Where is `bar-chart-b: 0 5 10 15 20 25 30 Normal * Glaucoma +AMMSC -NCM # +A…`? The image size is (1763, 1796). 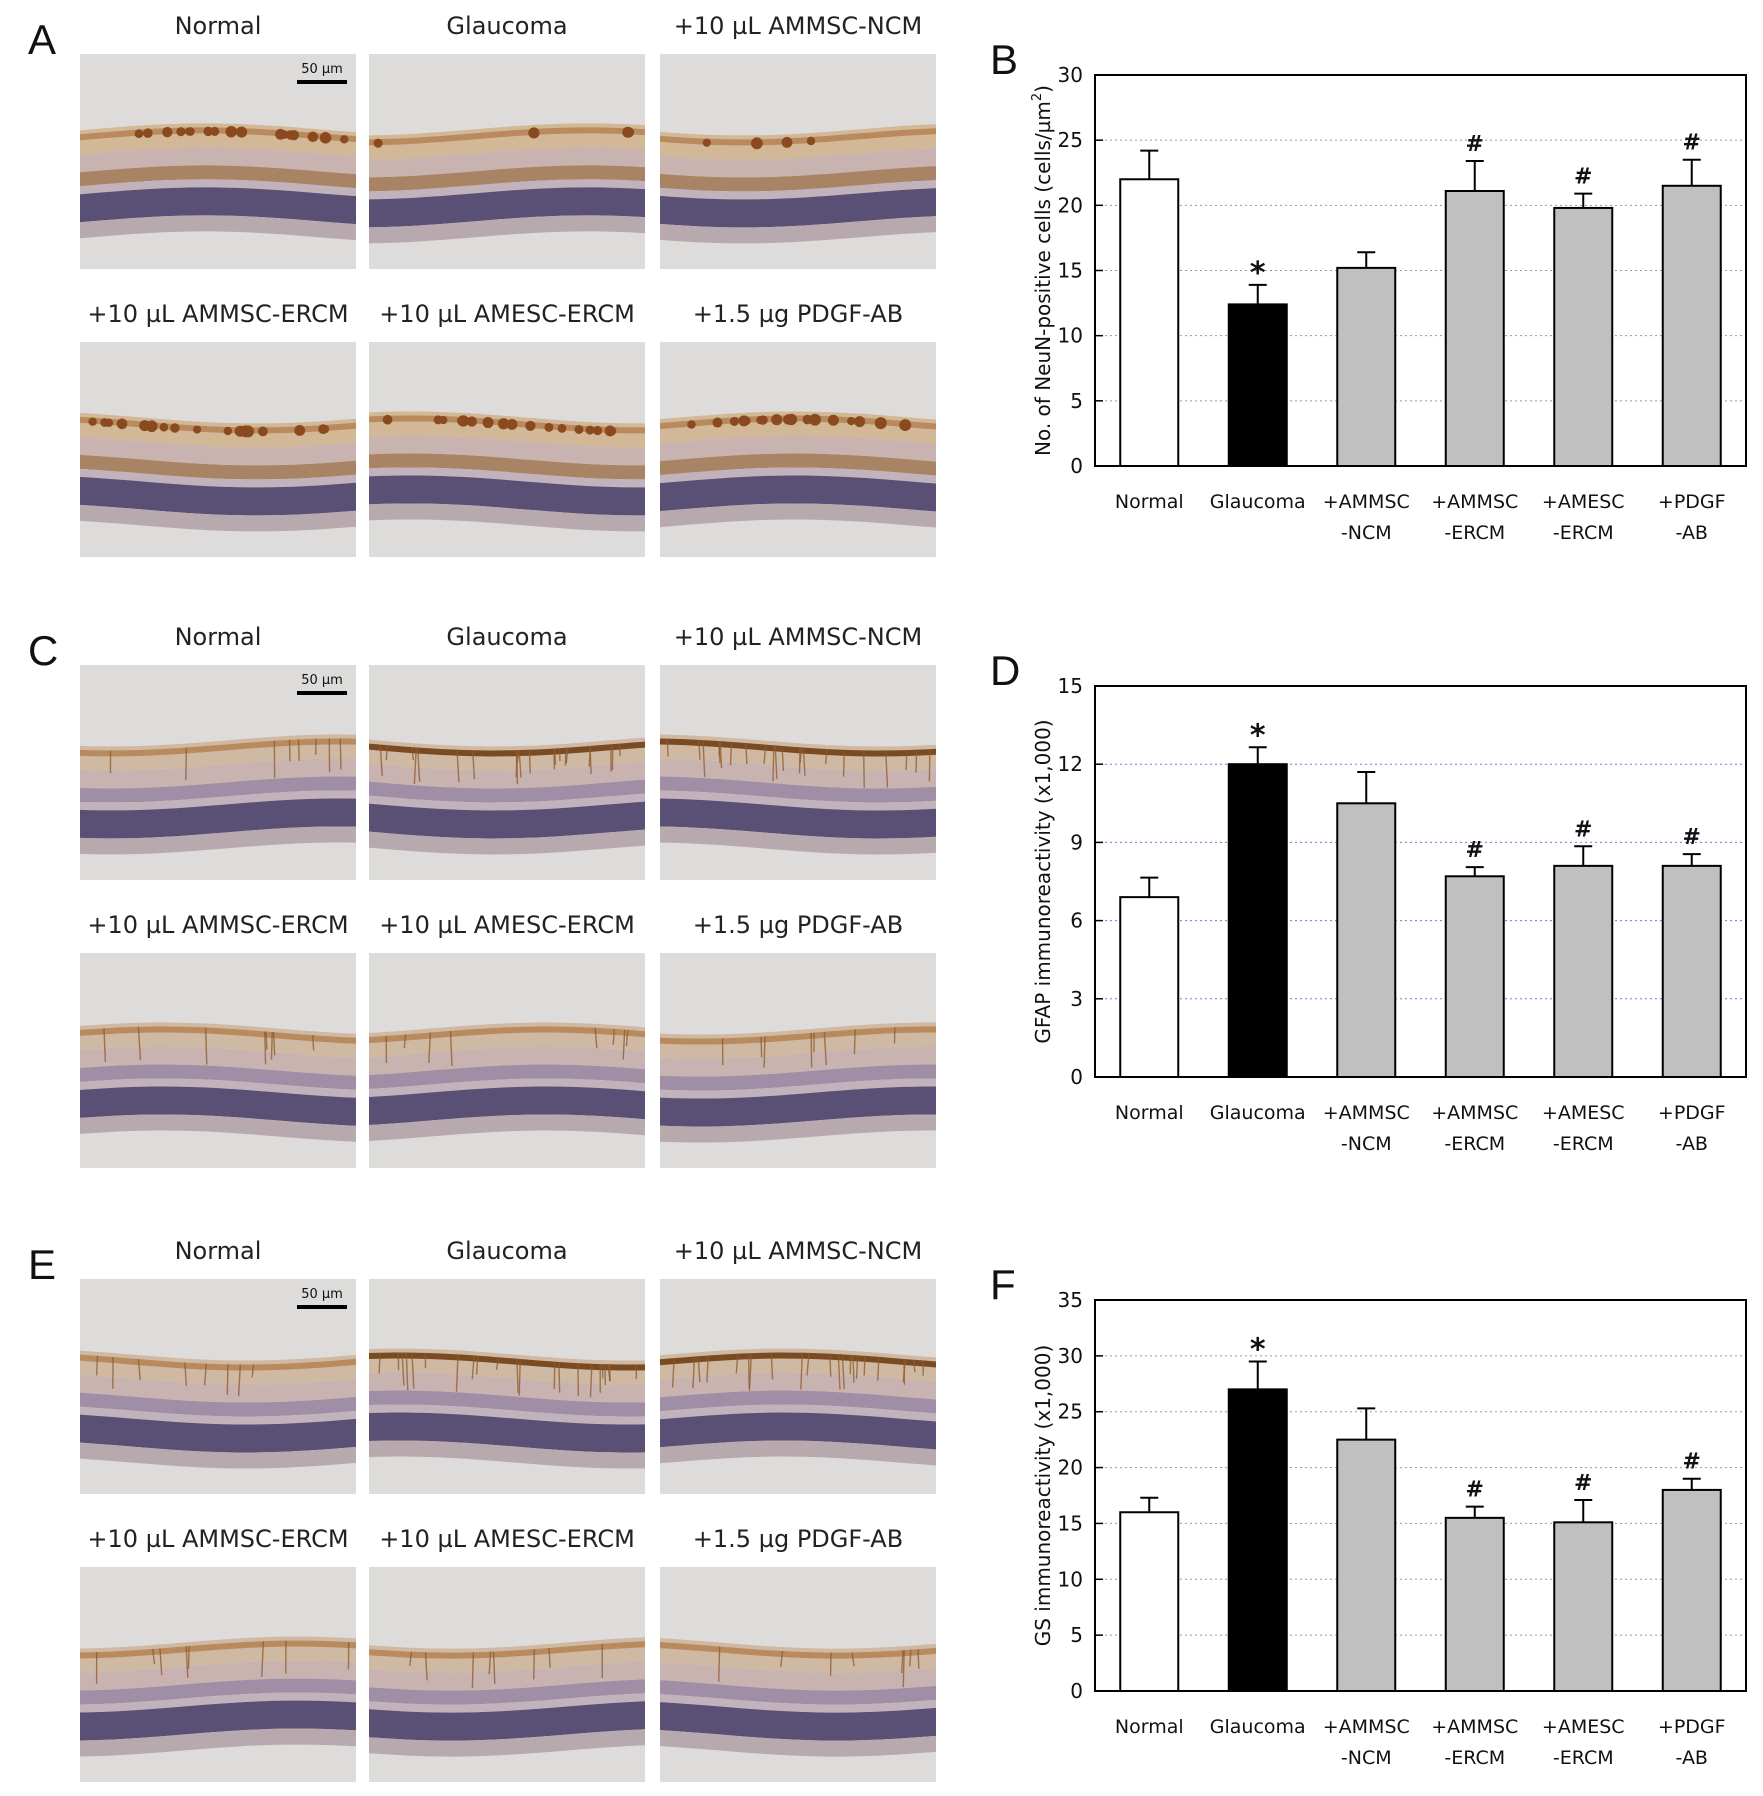
bar-chart-b: 0 5 10 15 20 25 30 Normal * Glaucoma +AMMSC -NCM # +A… is located at coordinates (1388, 303).